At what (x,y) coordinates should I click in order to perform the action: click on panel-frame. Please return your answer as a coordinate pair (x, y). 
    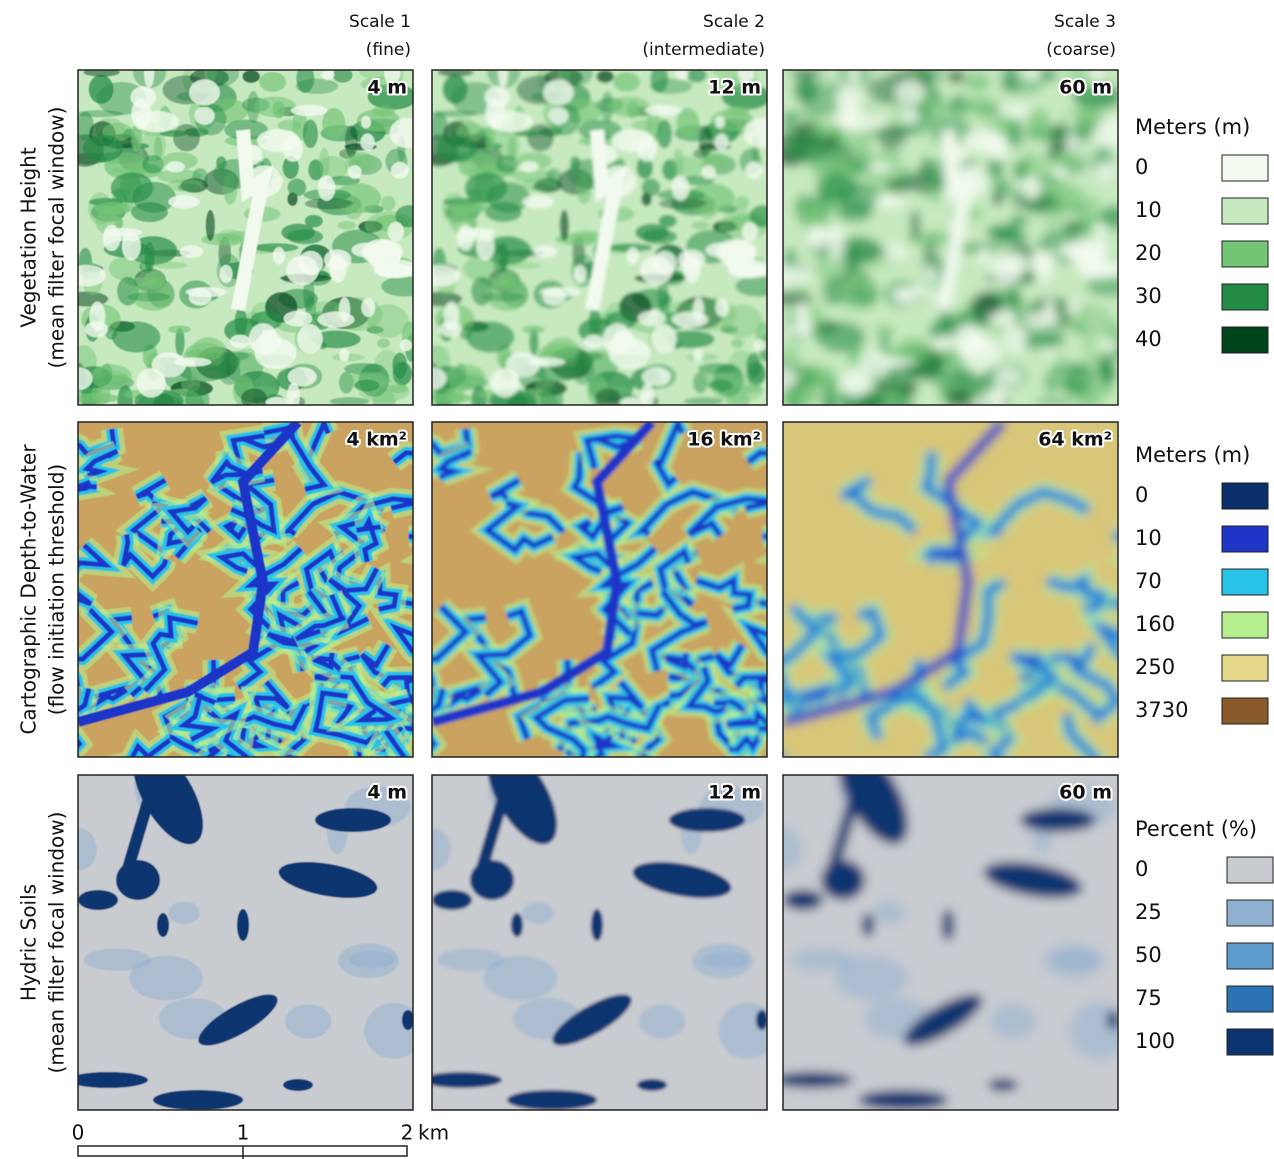
    Looking at the image, I should click on (245, 589).